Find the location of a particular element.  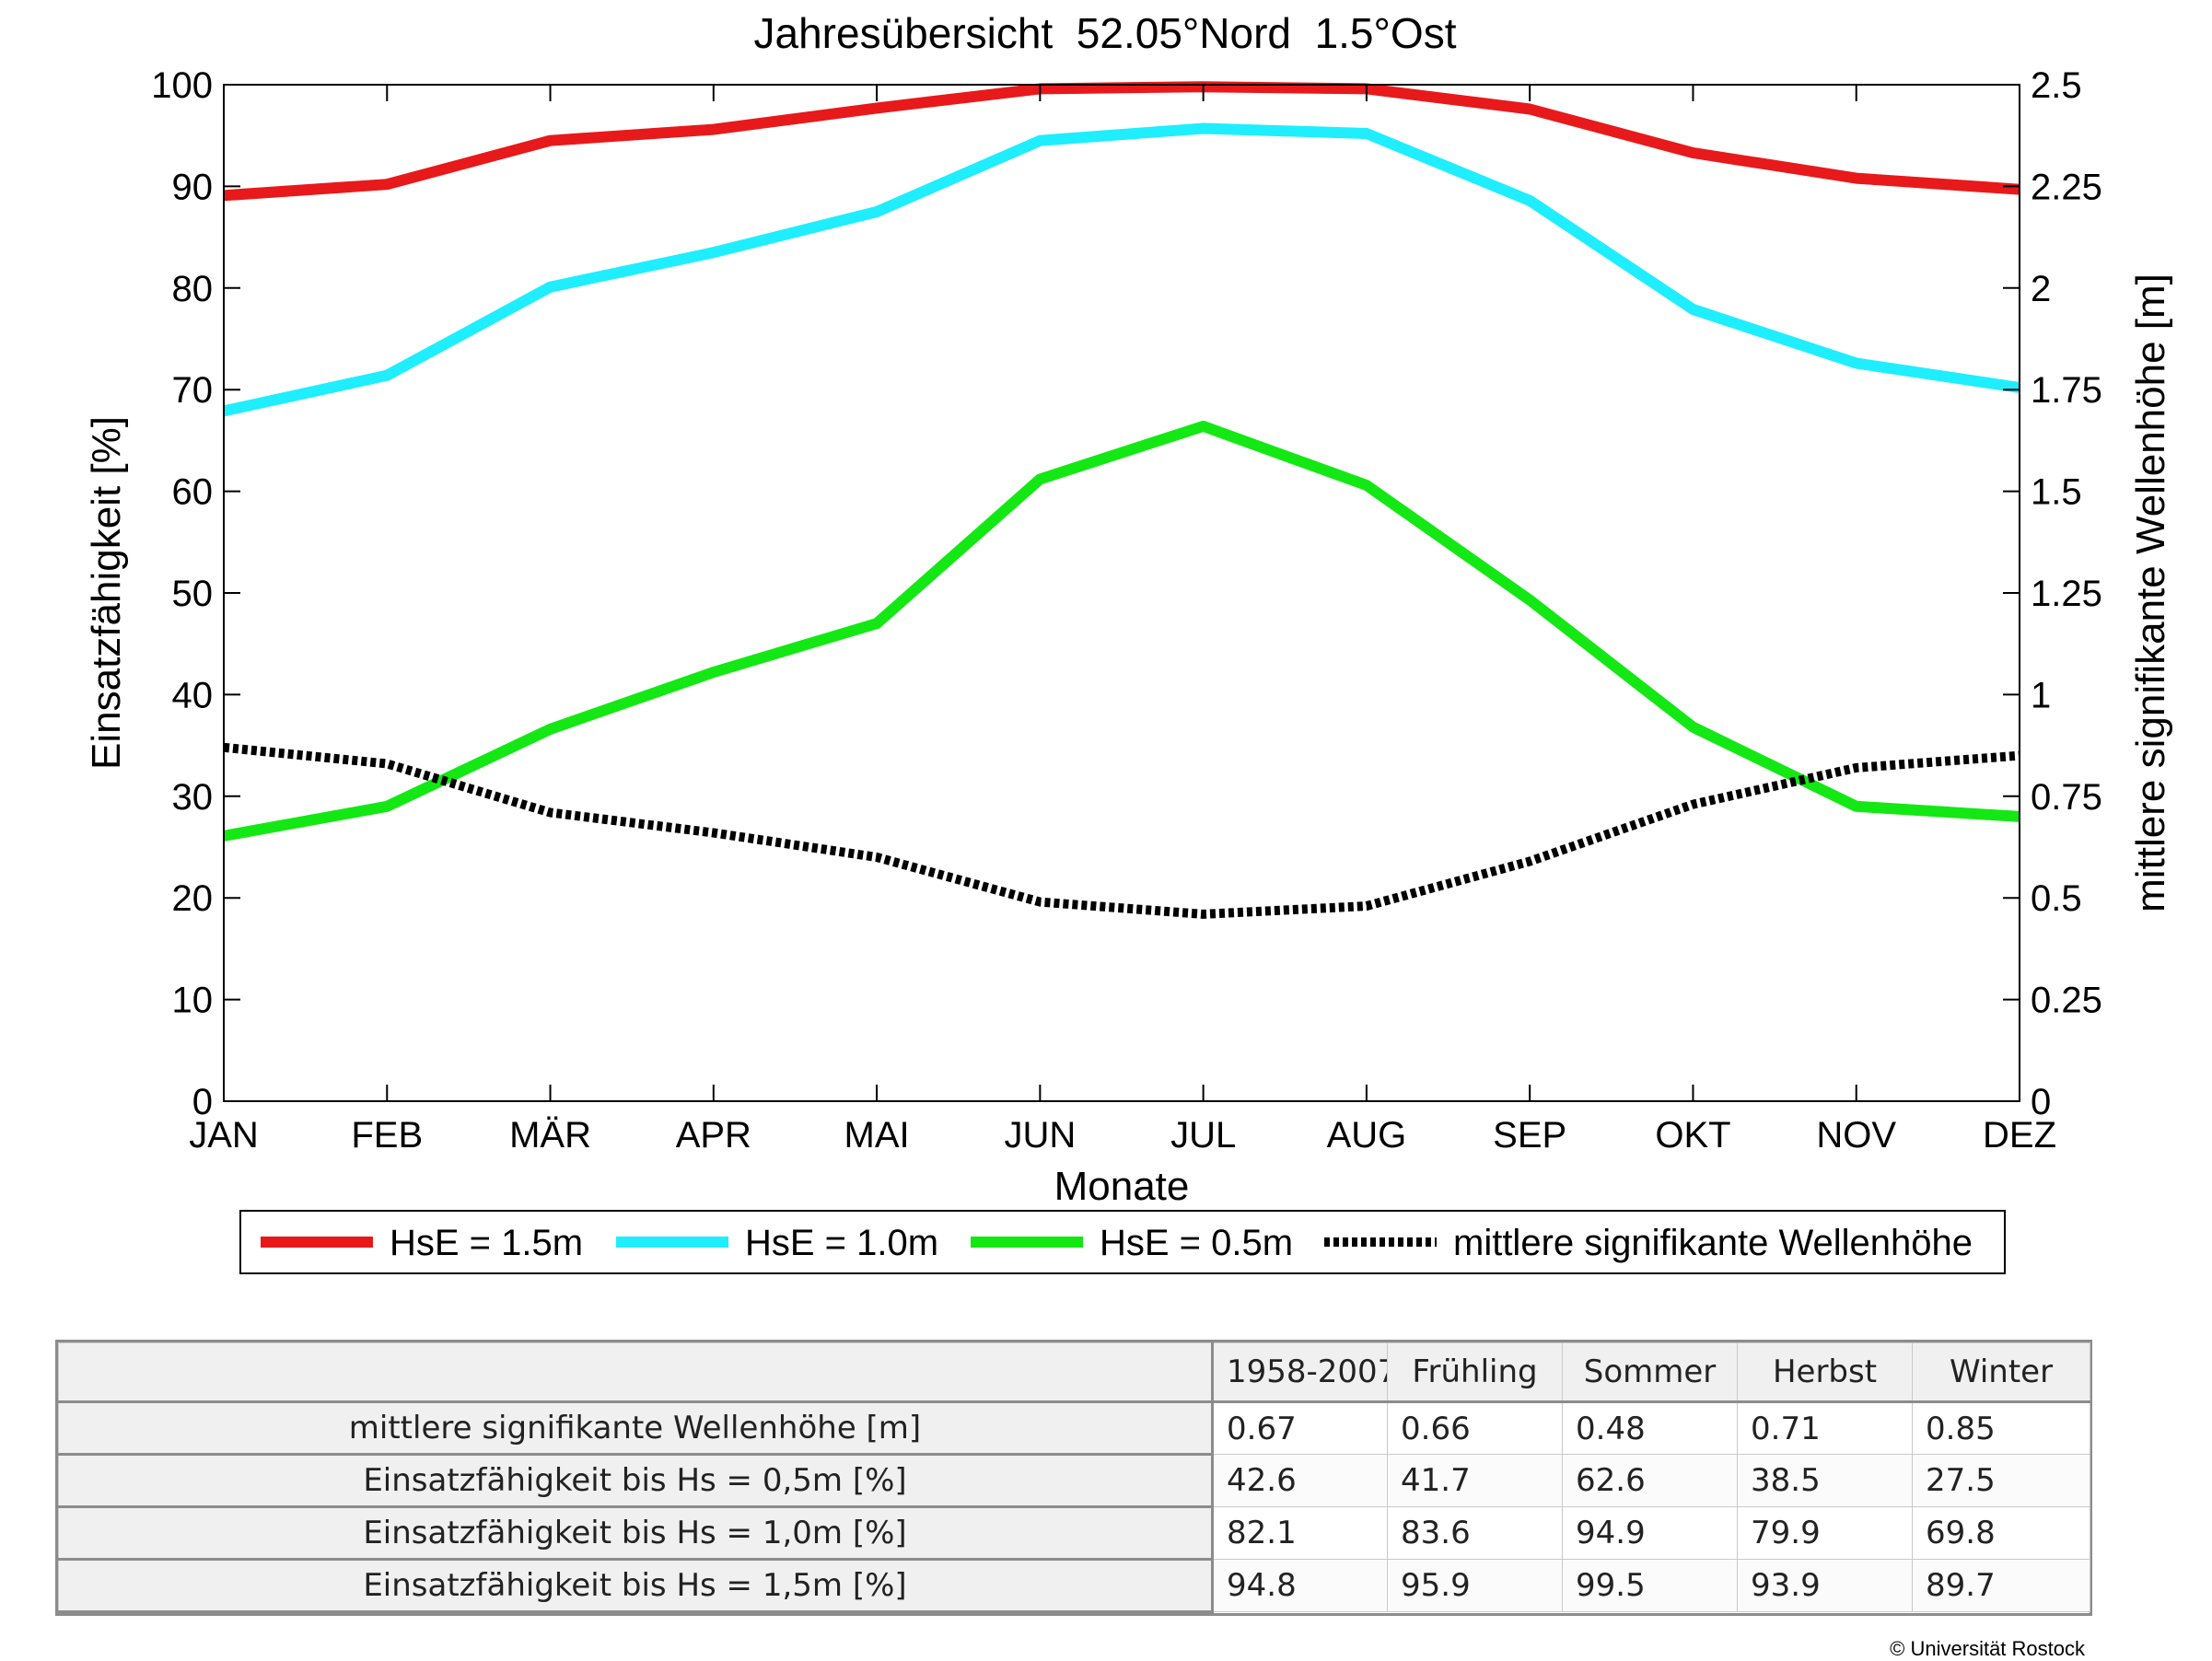

x-tick-label: MAI is located at coordinates (877, 1135).